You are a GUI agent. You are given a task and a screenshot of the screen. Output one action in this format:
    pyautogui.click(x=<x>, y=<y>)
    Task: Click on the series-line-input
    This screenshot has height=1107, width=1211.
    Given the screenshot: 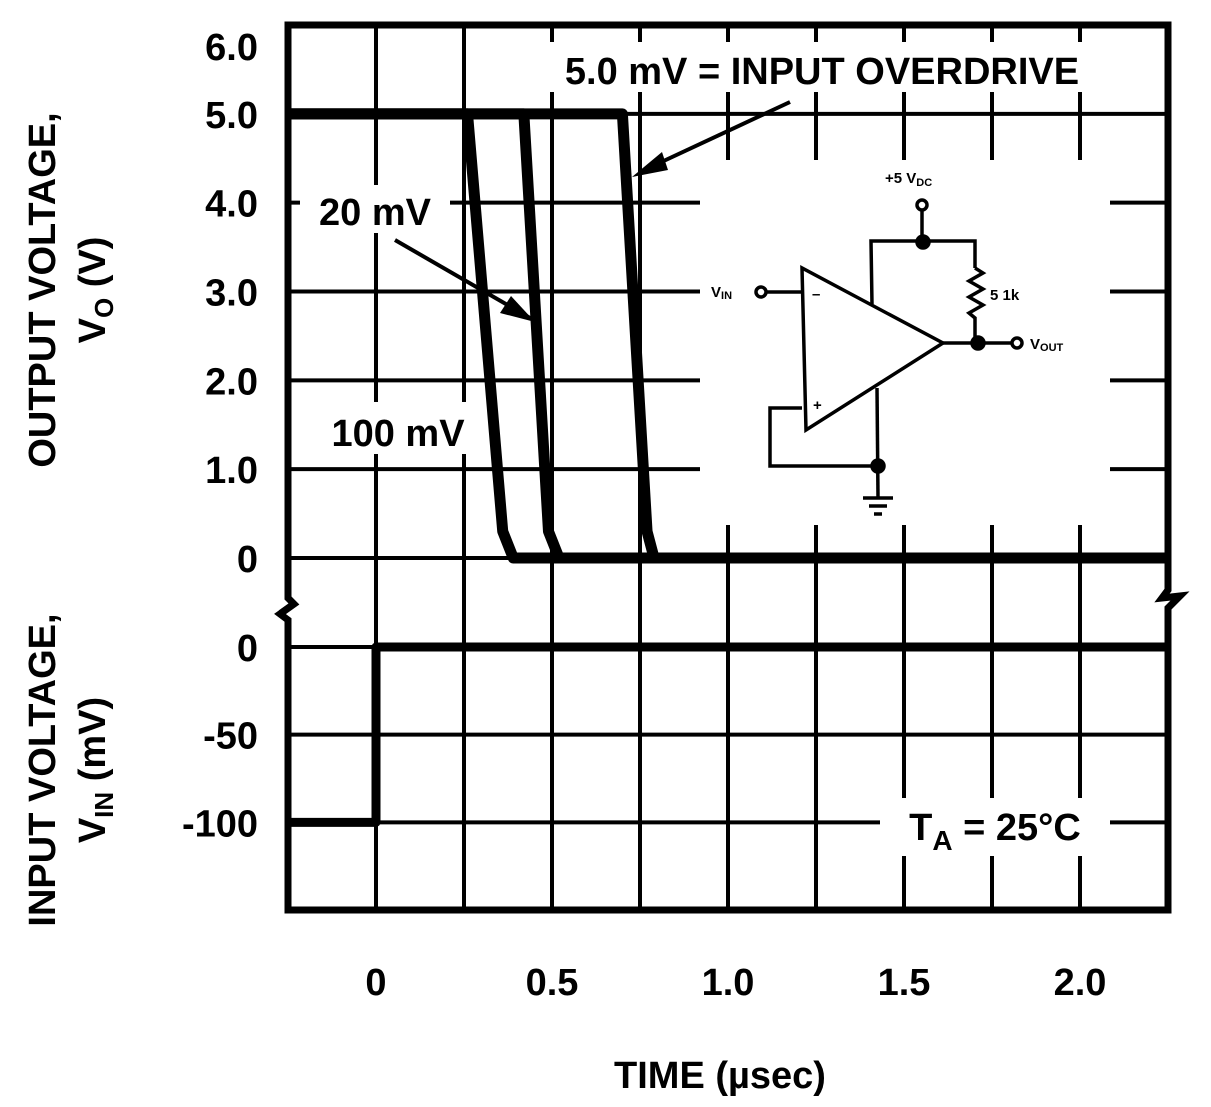 What is the action you would take?
    pyautogui.click(x=728, y=734)
    